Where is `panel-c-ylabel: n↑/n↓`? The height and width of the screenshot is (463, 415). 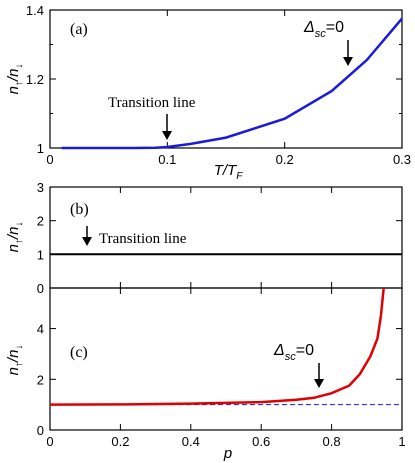 panel-c-ylabel: n↑/n↓ is located at coordinates (15, 360).